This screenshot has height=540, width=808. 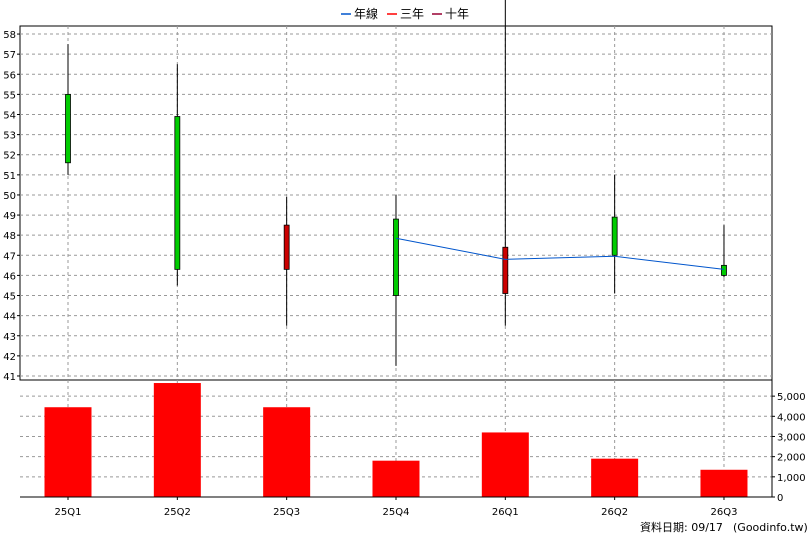 I want to click on price-tick-label: 43, so click(x=9, y=337).